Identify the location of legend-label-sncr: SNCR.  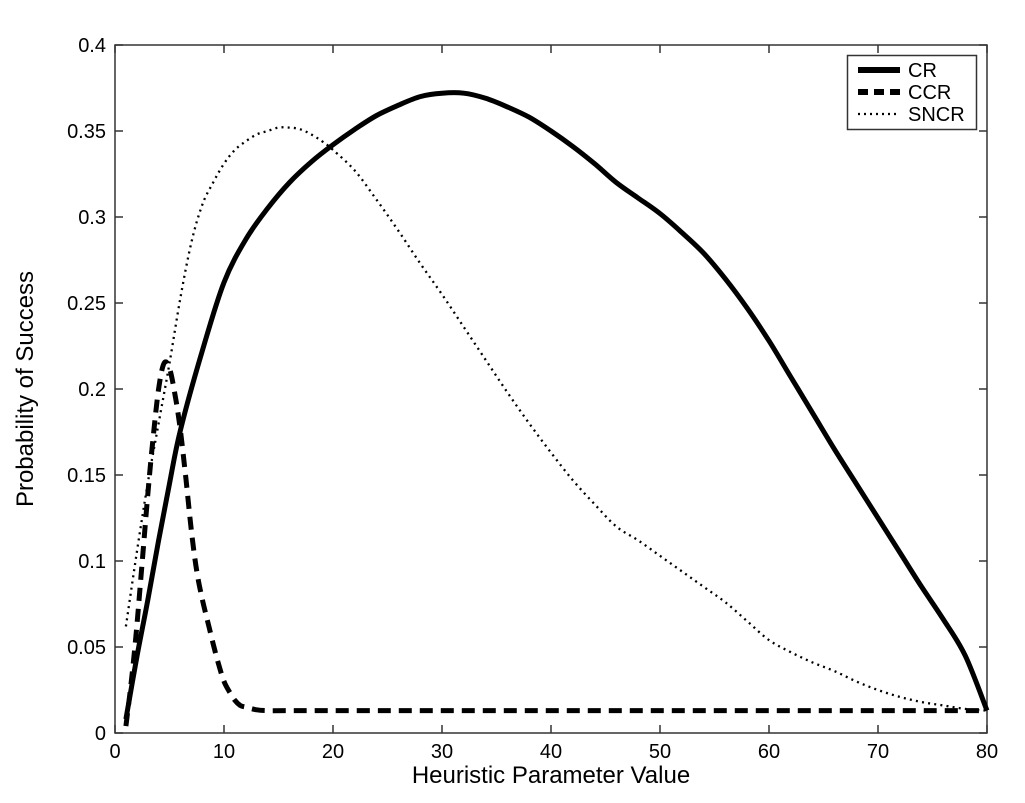
(936, 115).